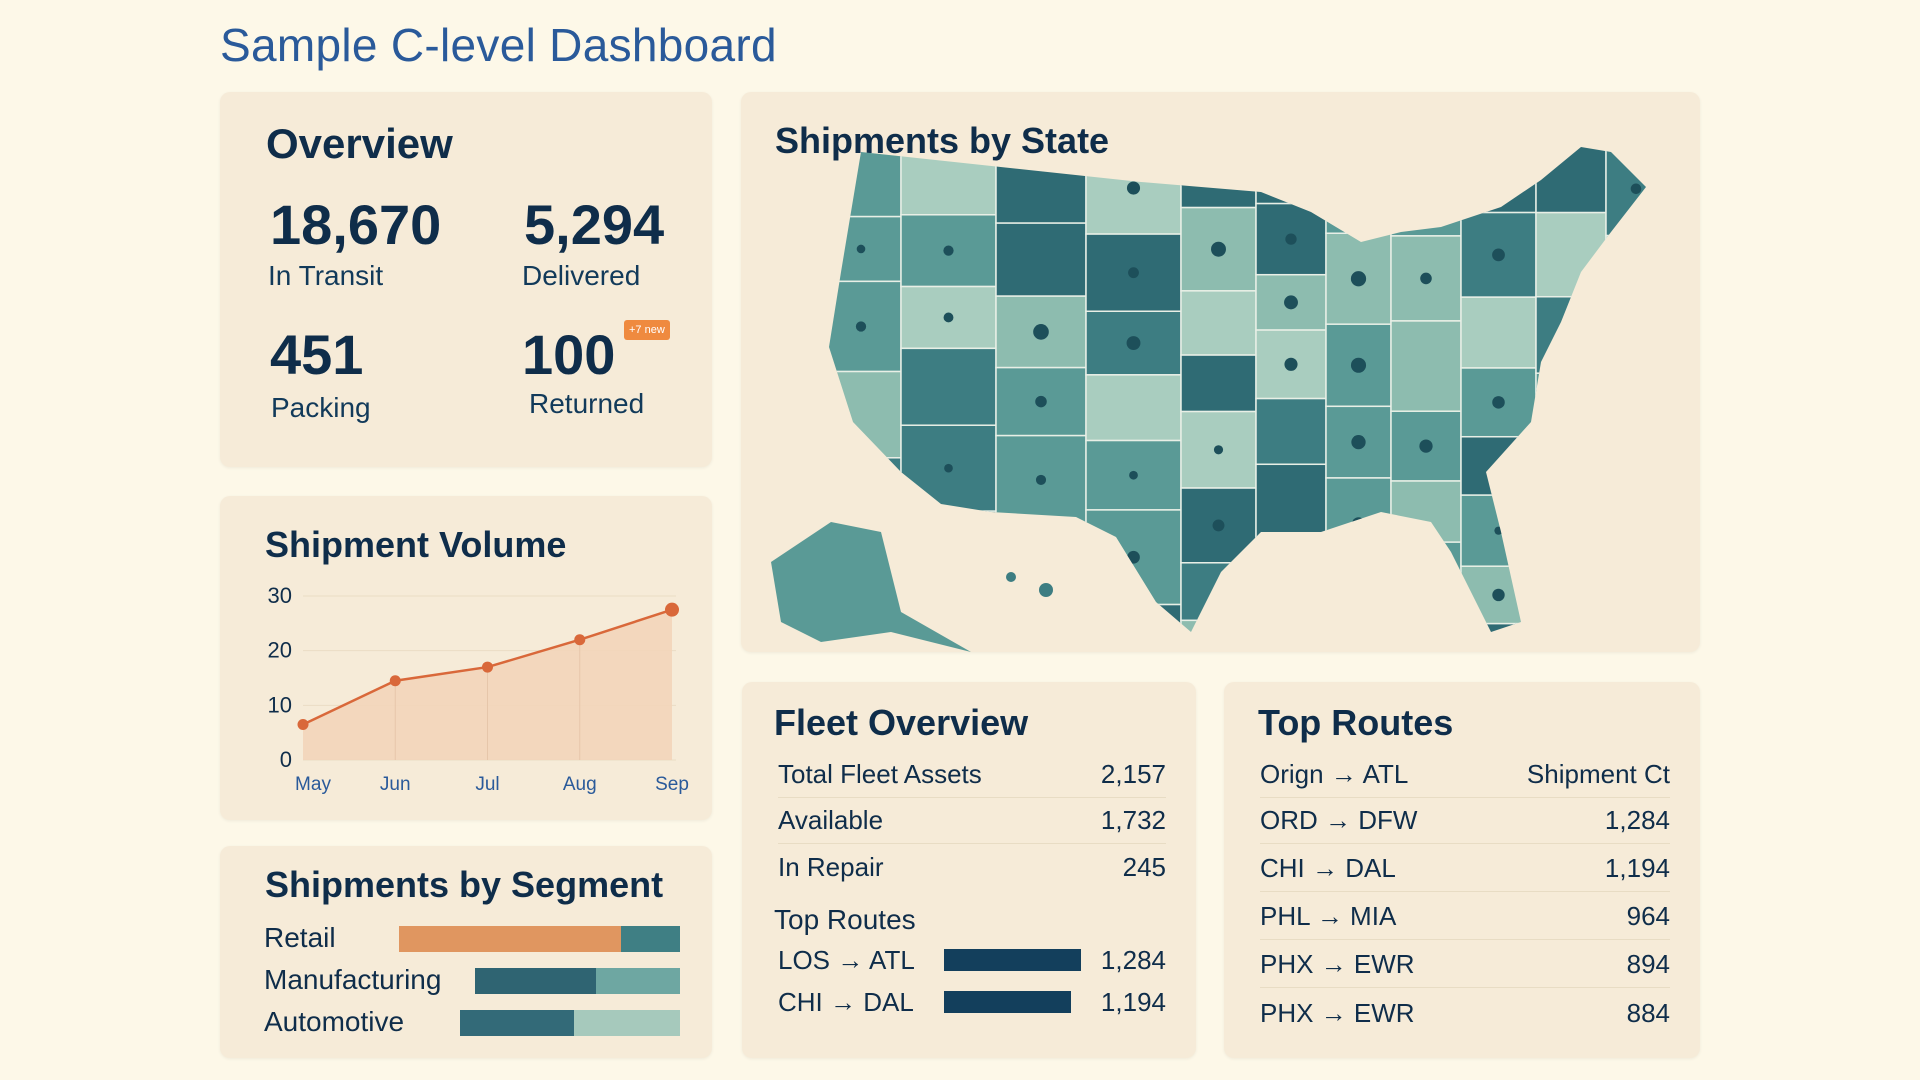  What do you see at coordinates (871, 587) in the screenshot?
I see `alaska` at bounding box center [871, 587].